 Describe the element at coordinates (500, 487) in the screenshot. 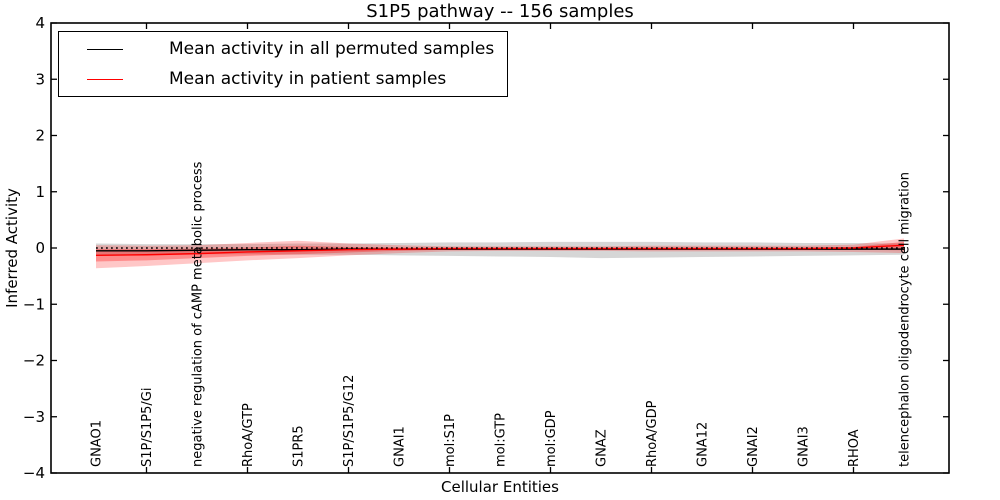

I see `x-axis-label: Cellular Entities` at that location.